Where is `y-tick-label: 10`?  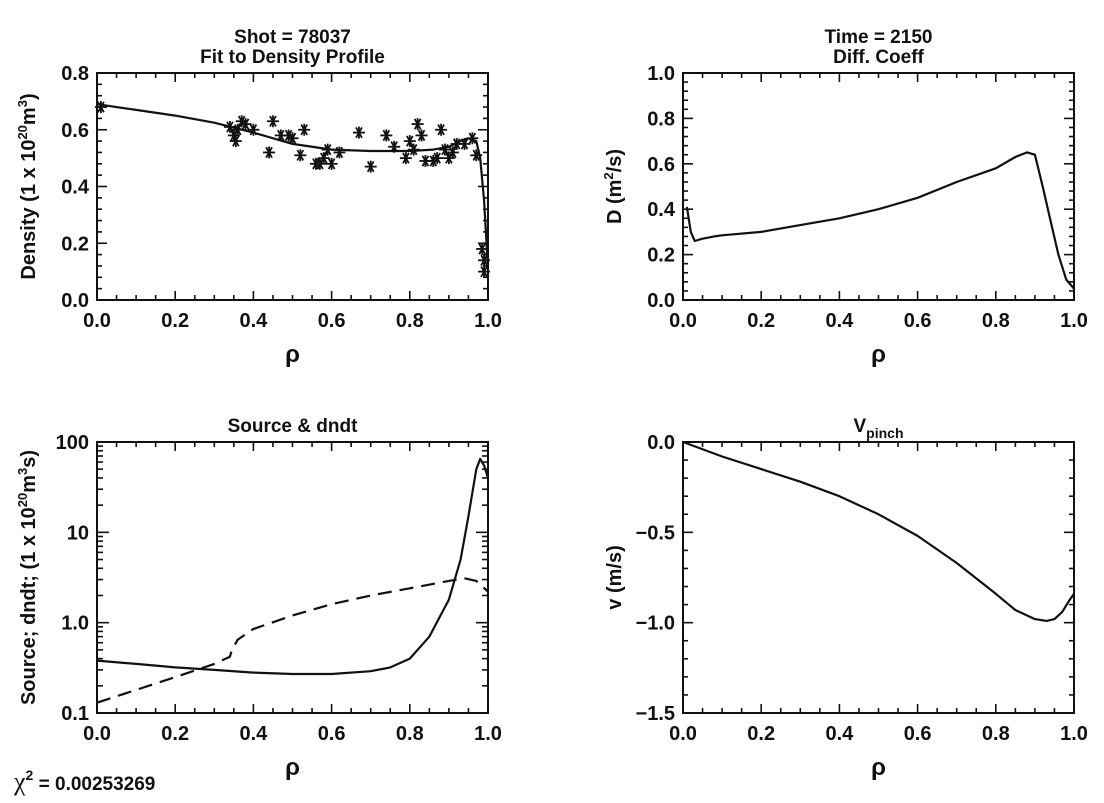
y-tick-label: 10 is located at coordinates (78, 533).